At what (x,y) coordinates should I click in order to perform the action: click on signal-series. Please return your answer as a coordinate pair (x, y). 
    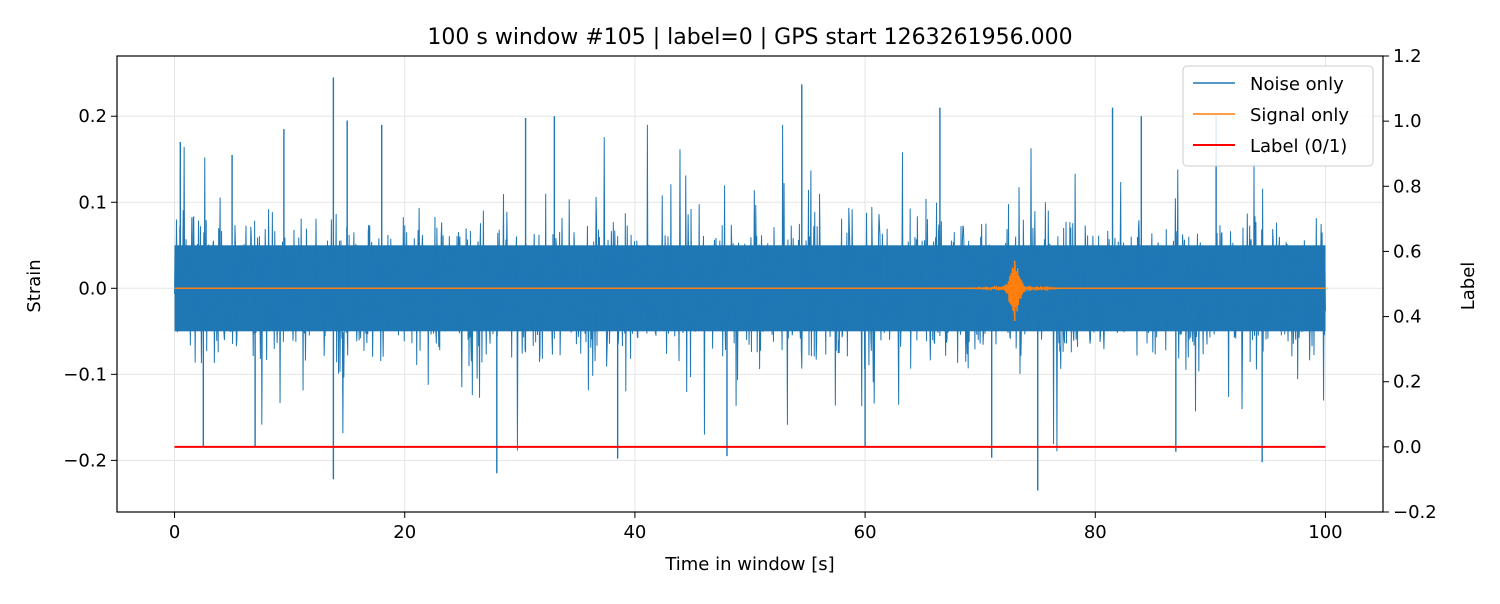
    Looking at the image, I should click on (750, 290).